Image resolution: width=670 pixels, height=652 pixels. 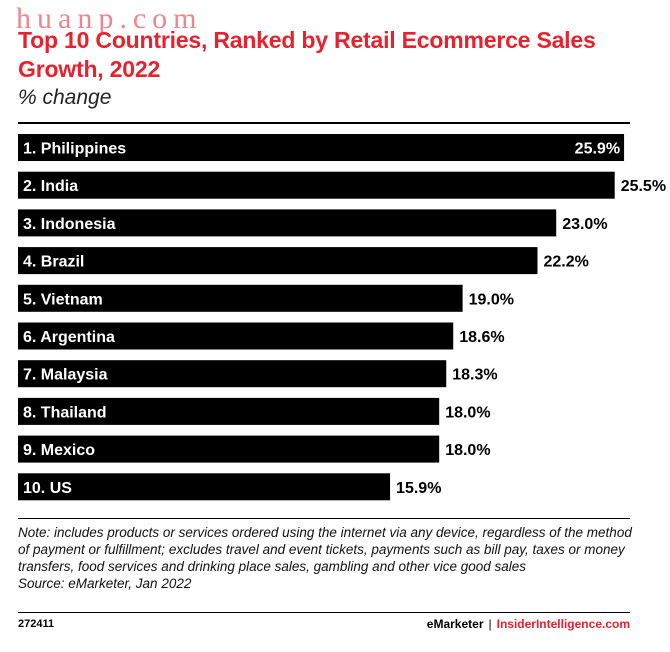 What do you see at coordinates (65, 375) in the screenshot?
I see `category-label-7: 7. Malaysia` at bounding box center [65, 375].